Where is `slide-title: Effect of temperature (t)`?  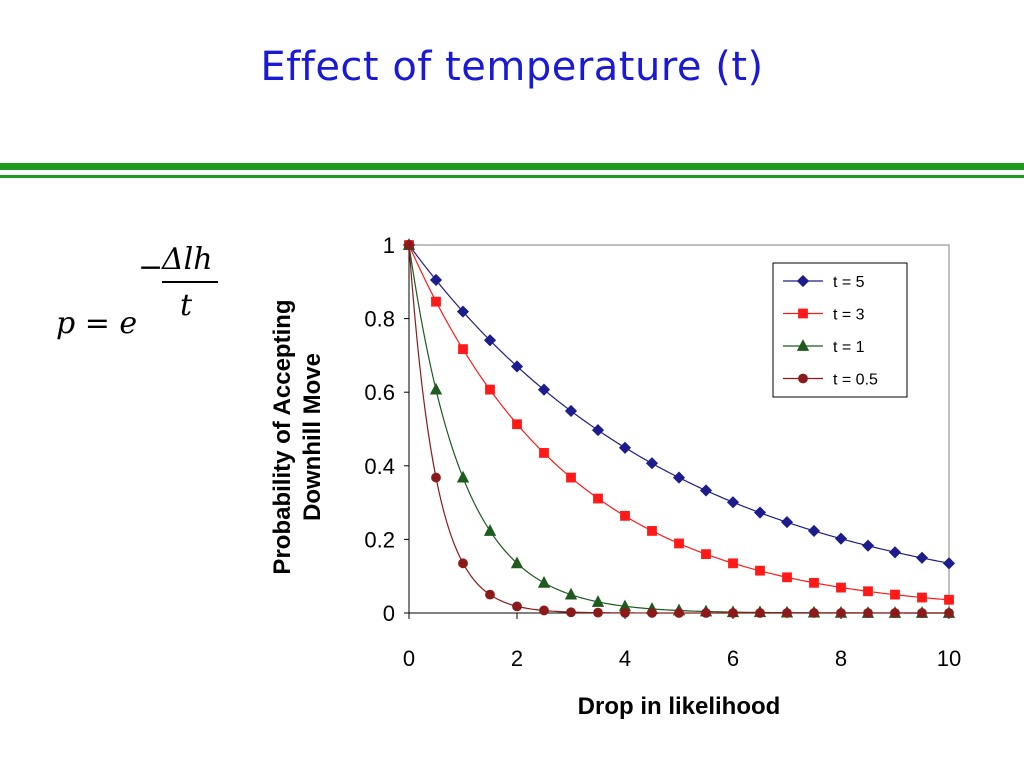 slide-title: Effect of temperature (t) is located at coordinates (512, 67).